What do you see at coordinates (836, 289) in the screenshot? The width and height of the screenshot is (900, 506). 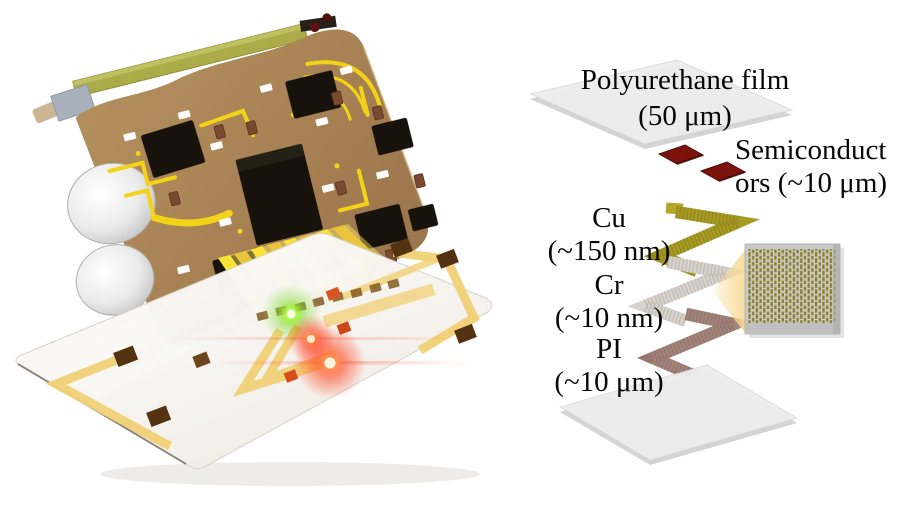 I see `micrograph-right-shade` at bounding box center [836, 289].